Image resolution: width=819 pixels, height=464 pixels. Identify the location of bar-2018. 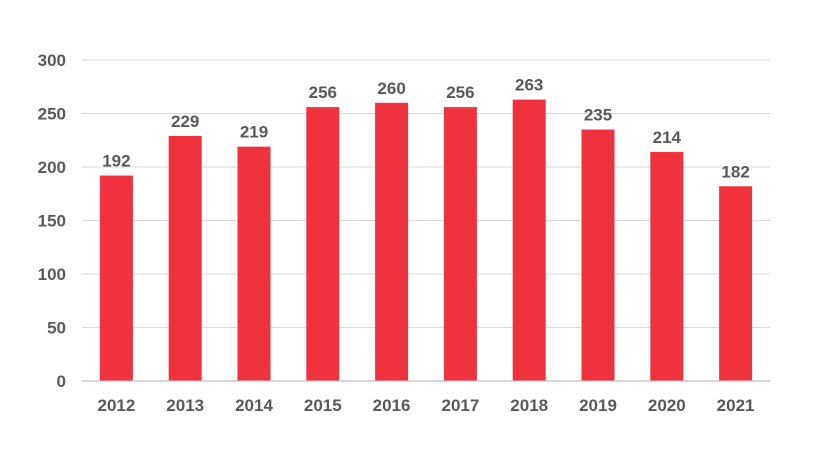
(529, 240).